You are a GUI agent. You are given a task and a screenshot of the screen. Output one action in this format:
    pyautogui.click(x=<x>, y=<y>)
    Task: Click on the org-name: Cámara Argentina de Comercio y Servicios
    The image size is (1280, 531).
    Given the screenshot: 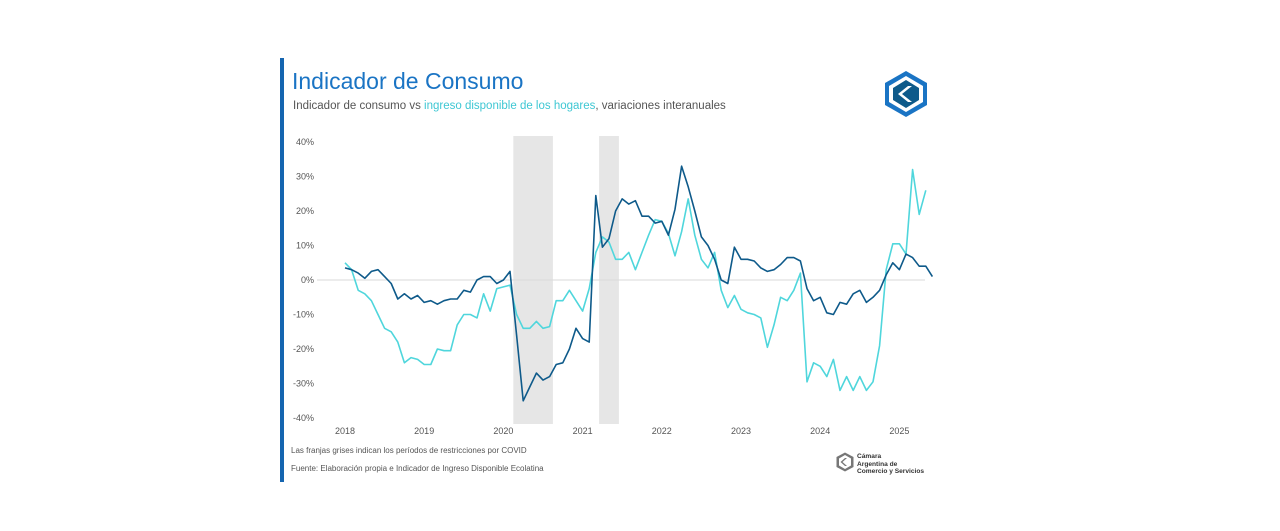 What is the action you would take?
    pyautogui.click(x=890, y=464)
    